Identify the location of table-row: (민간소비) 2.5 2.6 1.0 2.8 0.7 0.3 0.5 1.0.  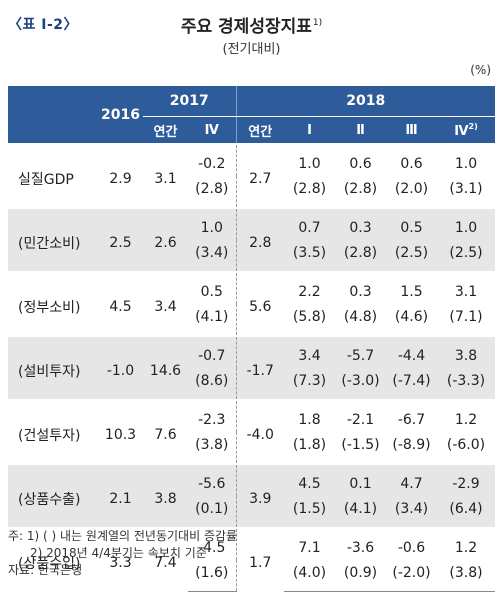
(252, 239).